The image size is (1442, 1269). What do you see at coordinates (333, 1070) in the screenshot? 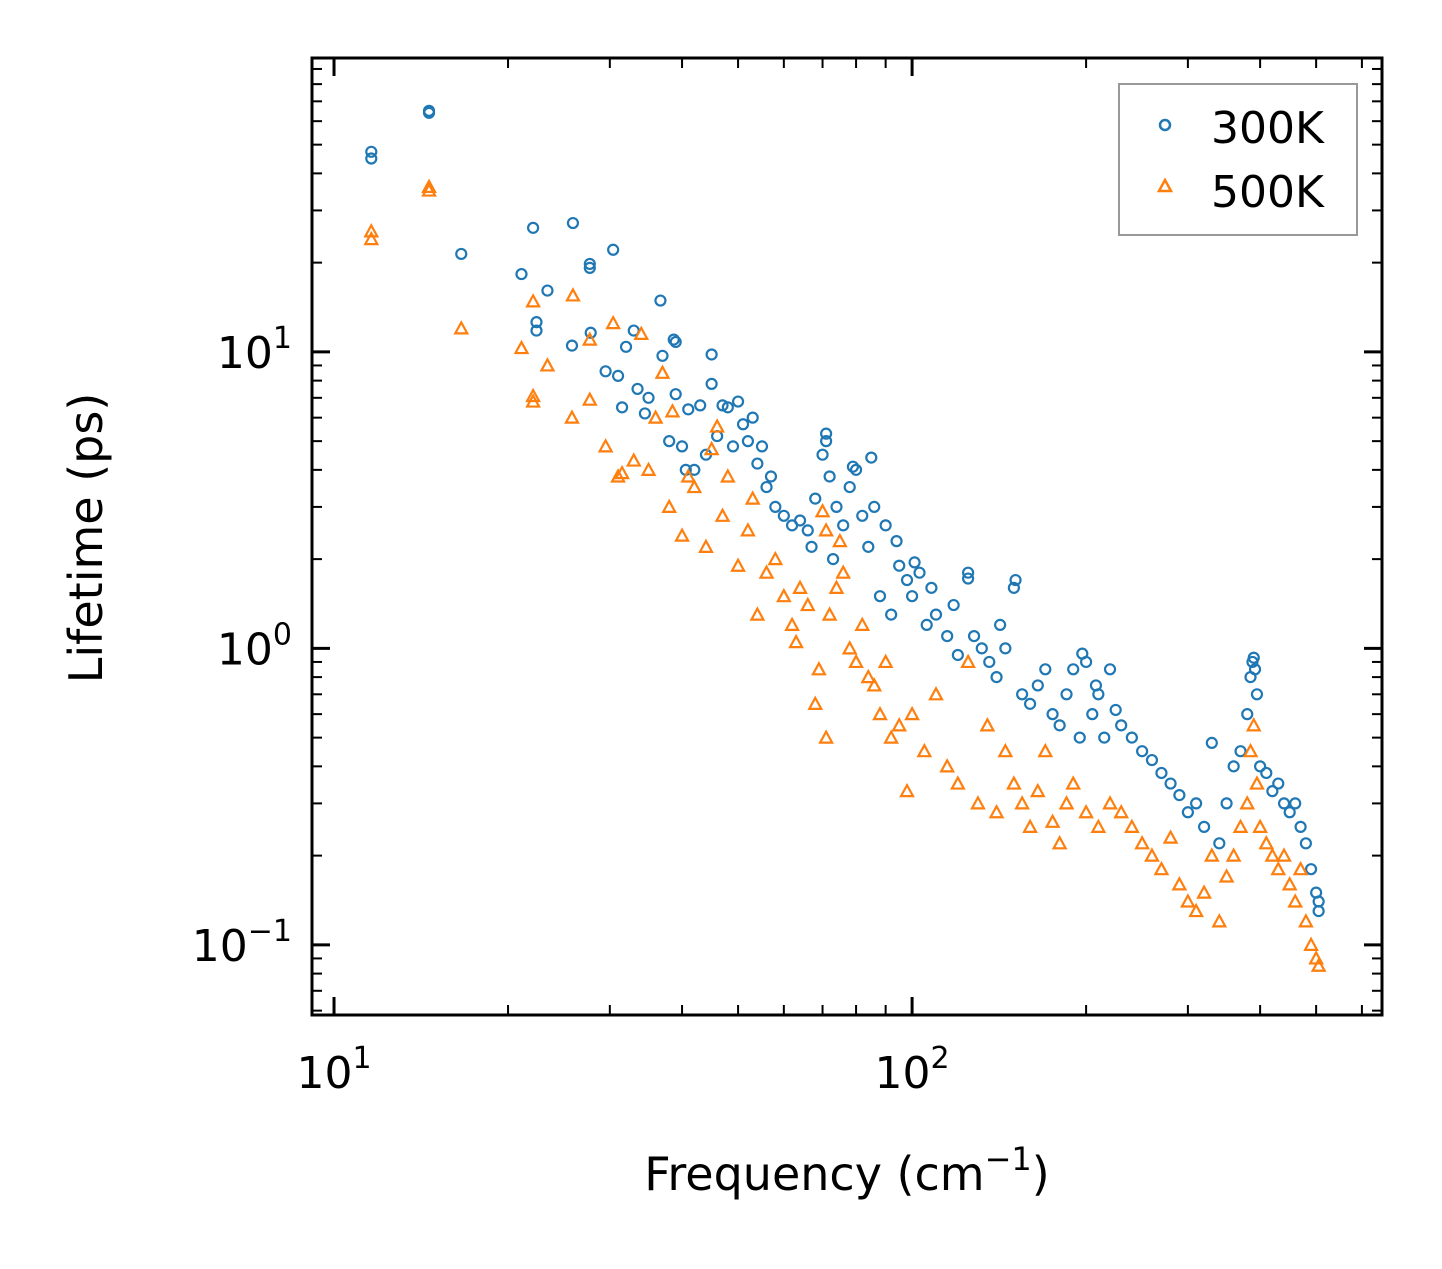
I see `x-tick-label: 10¹` at bounding box center [333, 1070].